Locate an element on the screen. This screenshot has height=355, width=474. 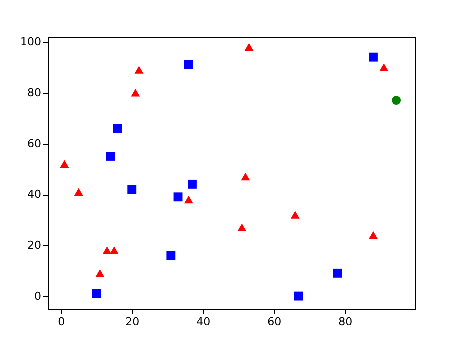
y-tick-label: 40 is located at coordinates (35, 195).